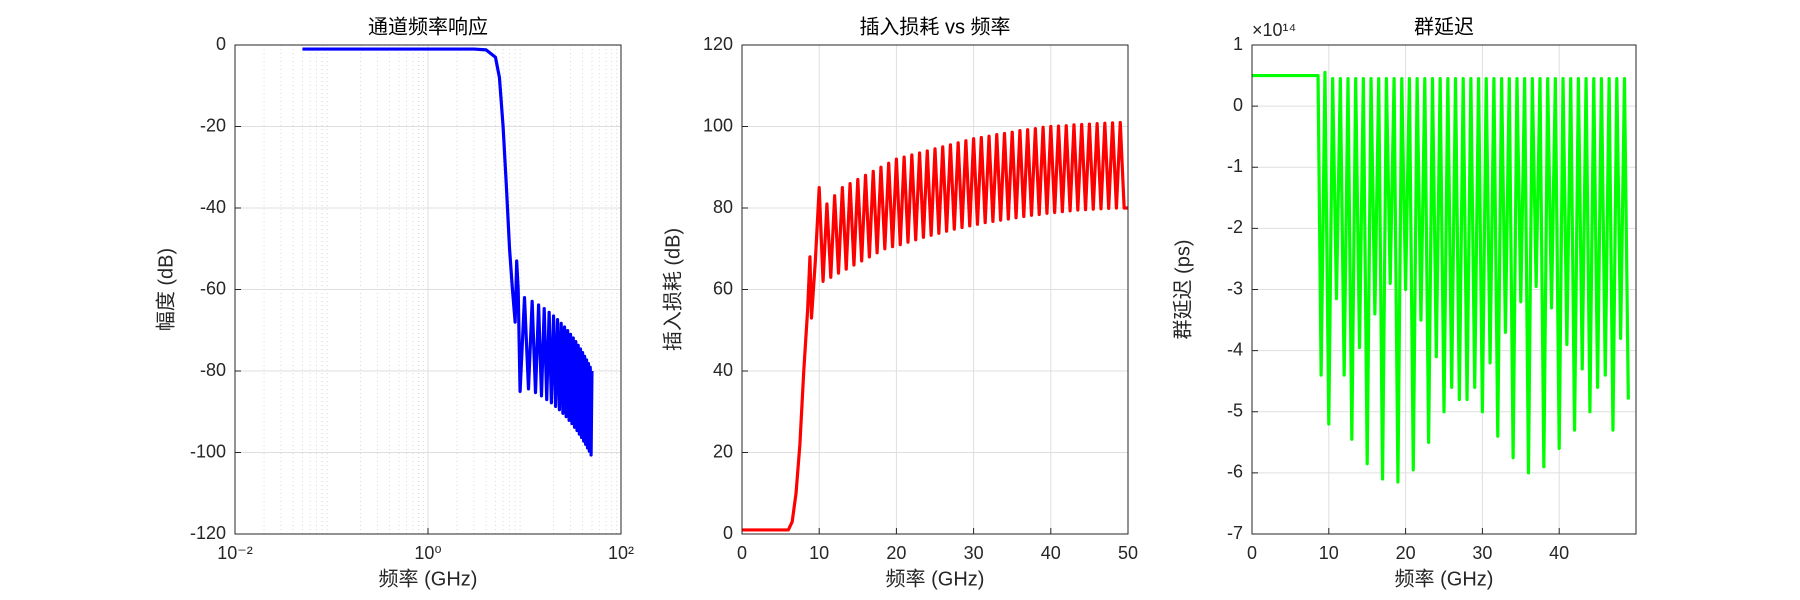 This screenshot has height=600, width=1800. What do you see at coordinates (1235, 533) in the screenshot?
I see `y-tick-label: -7` at bounding box center [1235, 533].